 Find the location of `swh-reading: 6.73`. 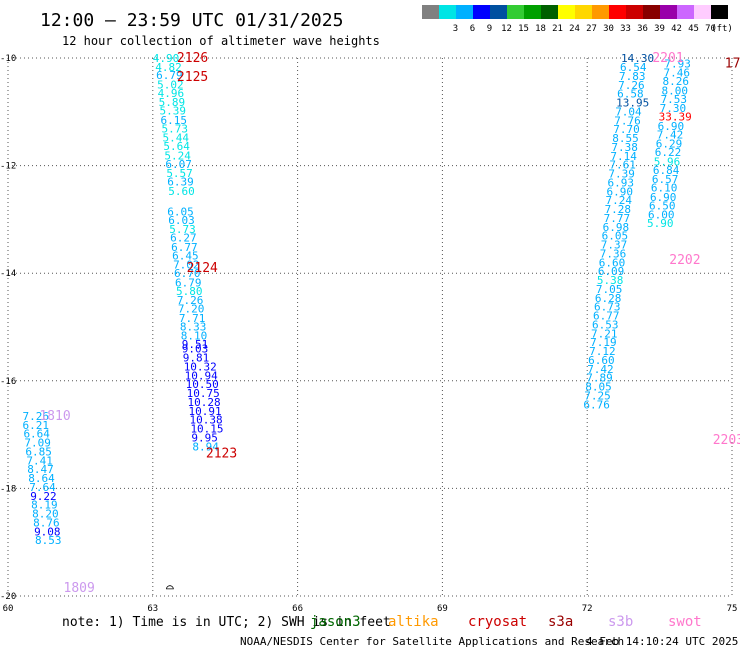

swh-reading: 6.73 is located at coordinates (607, 307).